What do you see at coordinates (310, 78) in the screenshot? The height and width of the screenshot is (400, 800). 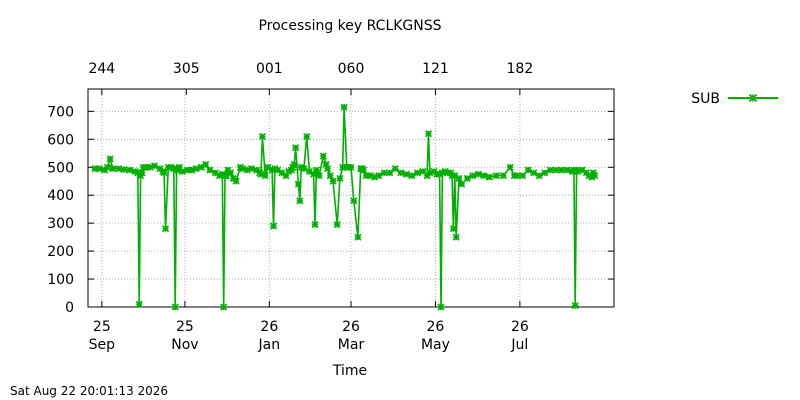 I see `x2-axis: 244 305 001 060 121 182` at bounding box center [310, 78].